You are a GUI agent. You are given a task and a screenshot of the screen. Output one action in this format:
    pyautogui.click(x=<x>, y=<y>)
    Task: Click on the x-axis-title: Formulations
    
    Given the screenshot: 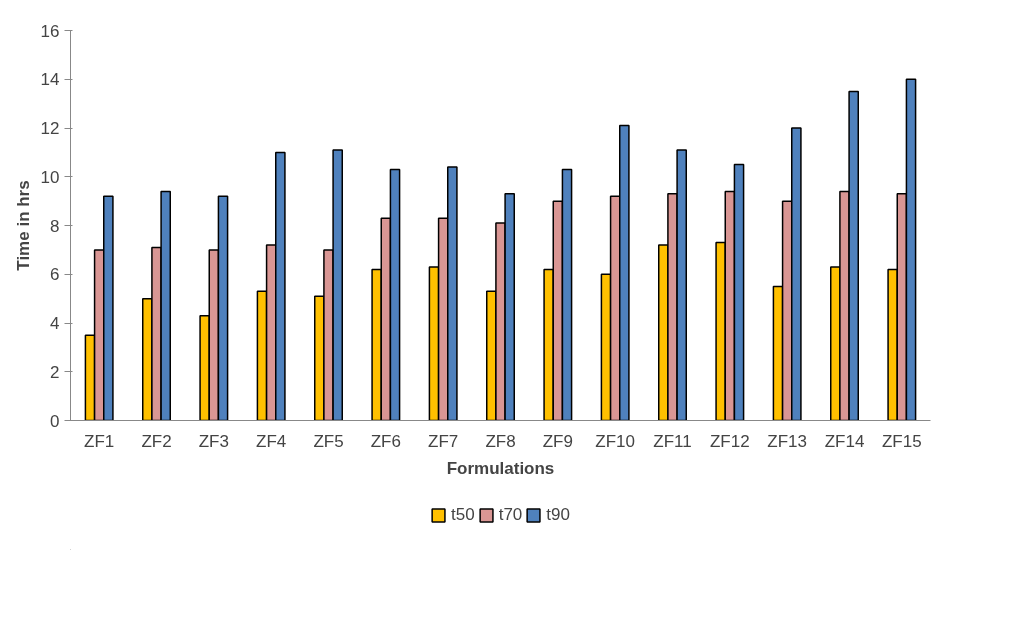 What is the action you would take?
    pyautogui.click(x=500, y=468)
    